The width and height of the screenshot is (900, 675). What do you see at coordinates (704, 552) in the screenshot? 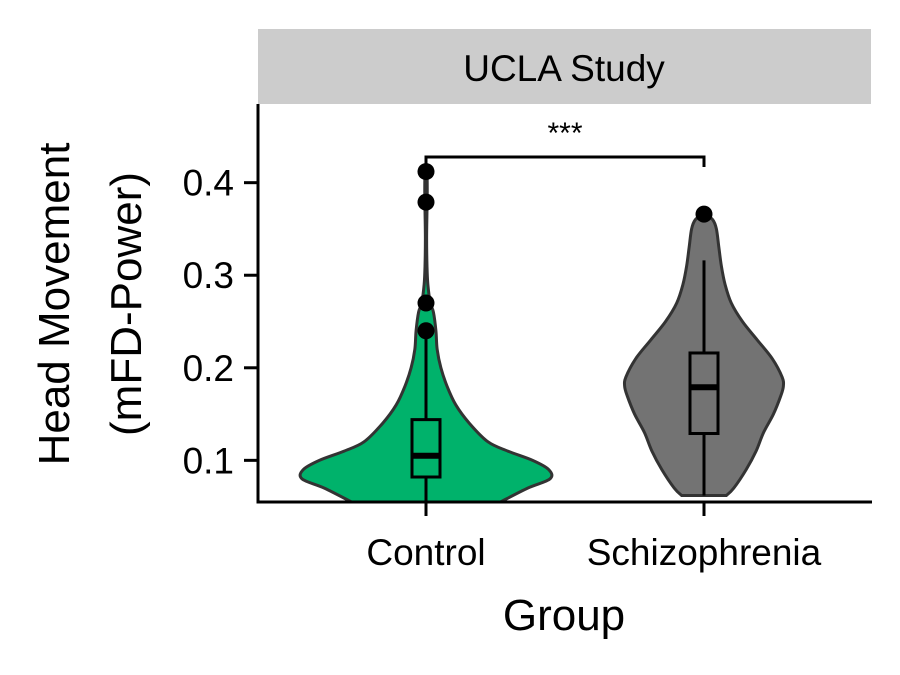
I see `x-tick-label-schizophrenia: Schizophrenia` at bounding box center [704, 552].